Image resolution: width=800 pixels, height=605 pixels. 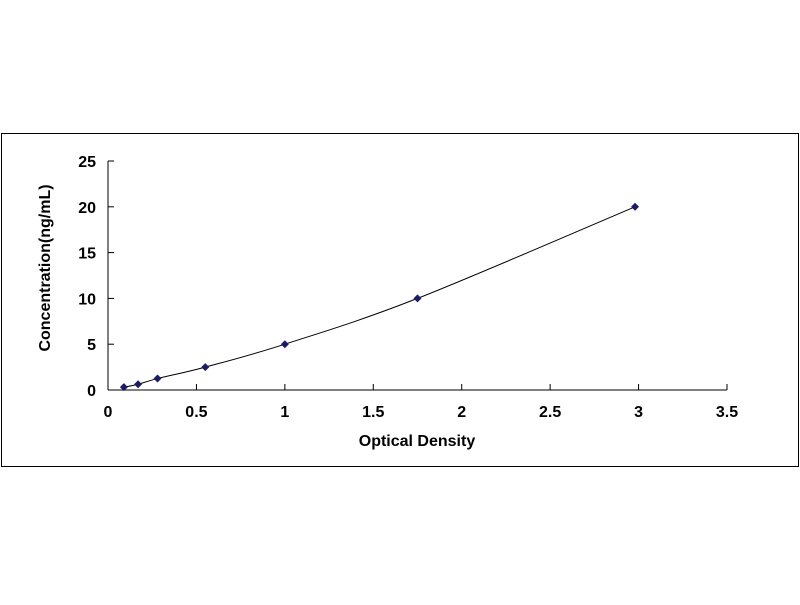 I want to click on x-tick-label: 3.5, so click(x=727, y=412).